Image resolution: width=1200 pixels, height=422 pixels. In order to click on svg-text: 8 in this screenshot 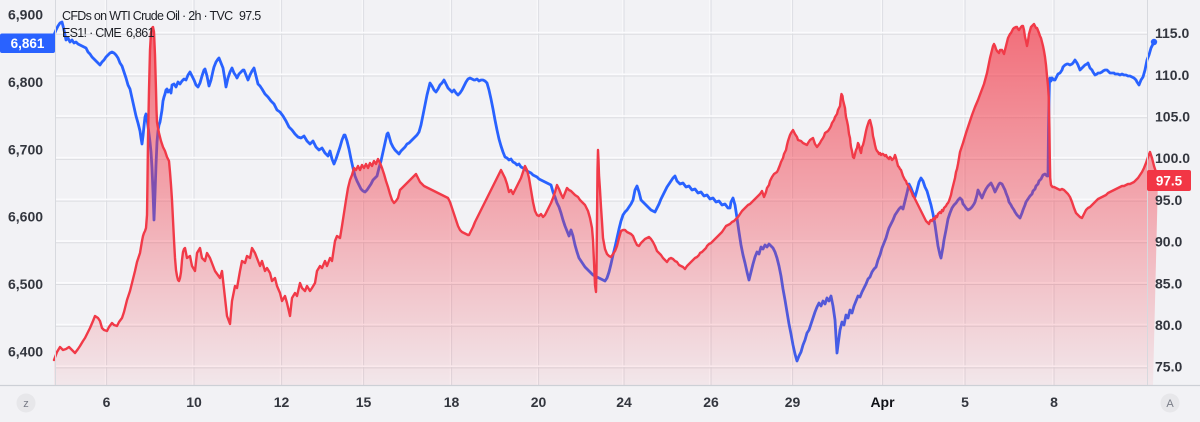, I will do `click(1054, 402)`.